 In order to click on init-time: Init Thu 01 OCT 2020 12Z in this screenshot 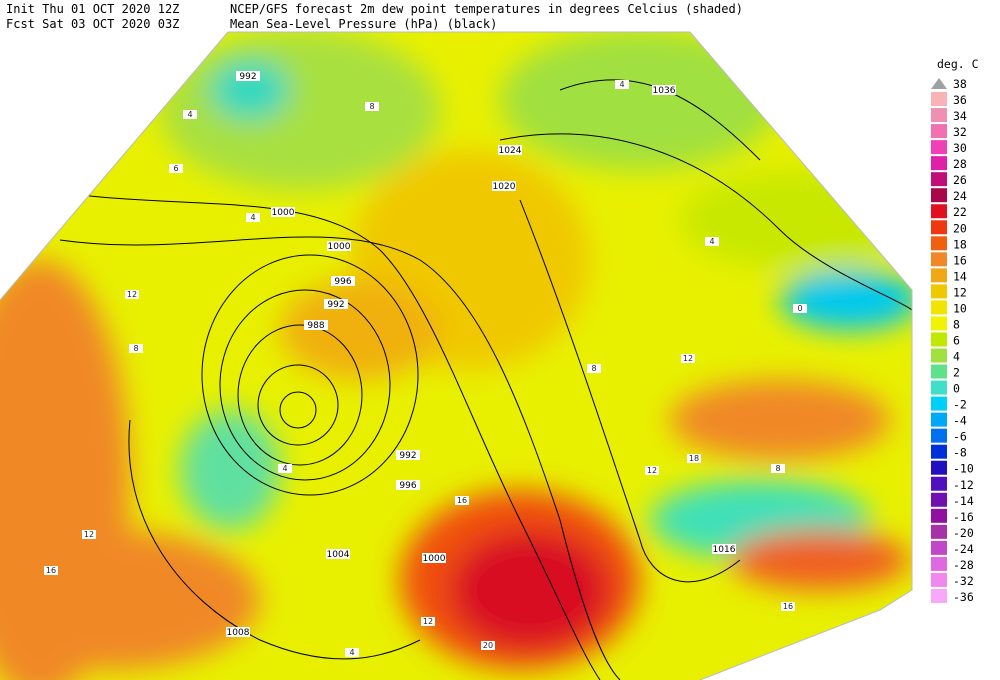, I will do `click(92, 9)`.